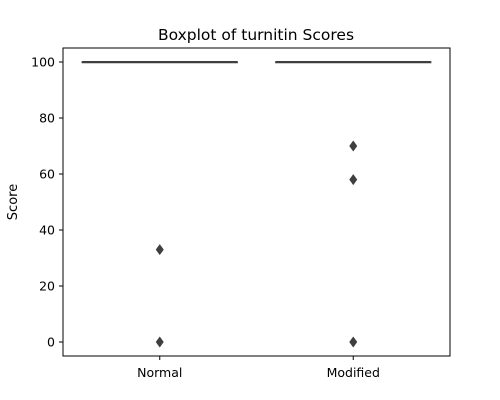 The width and height of the screenshot is (500, 400). What do you see at coordinates (51, 342) in the screenshot?
I see `y-tick-label: 0` at bounding box center [51, 342].